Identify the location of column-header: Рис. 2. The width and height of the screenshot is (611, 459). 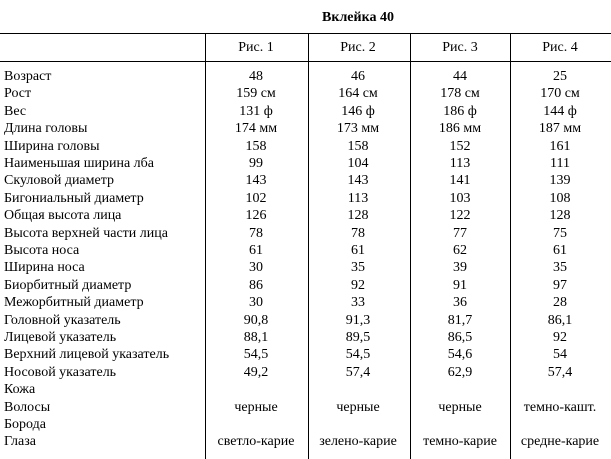
(358, 47).